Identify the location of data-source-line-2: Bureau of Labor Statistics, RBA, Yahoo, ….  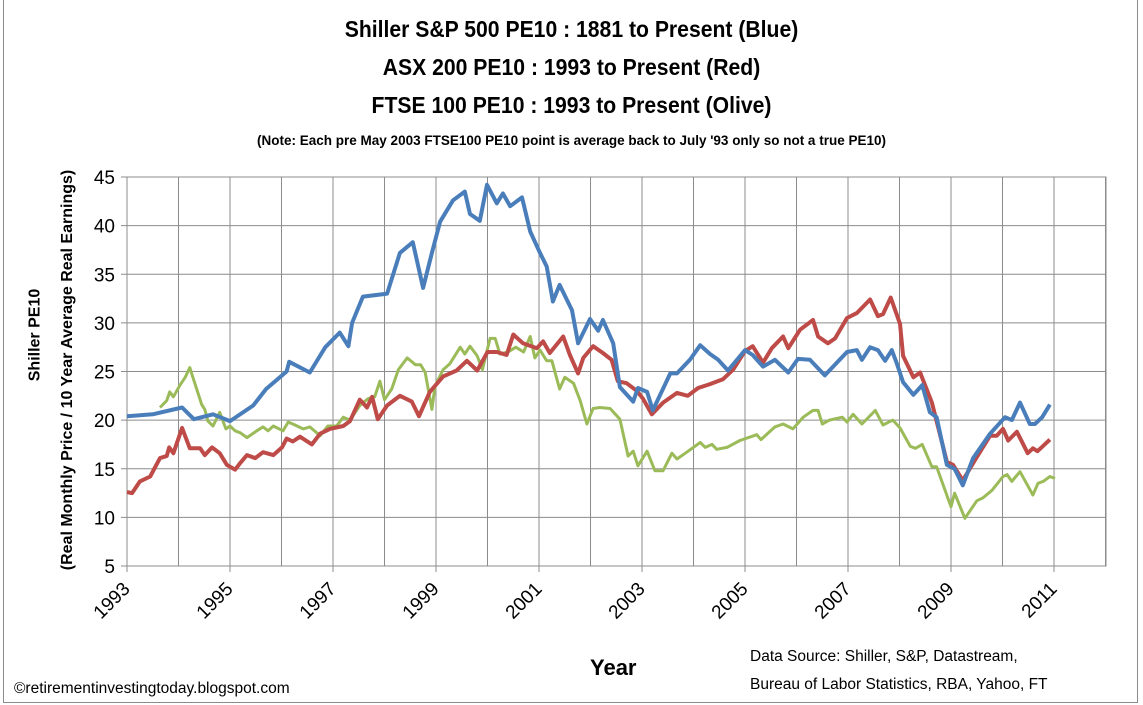
(899, 684).